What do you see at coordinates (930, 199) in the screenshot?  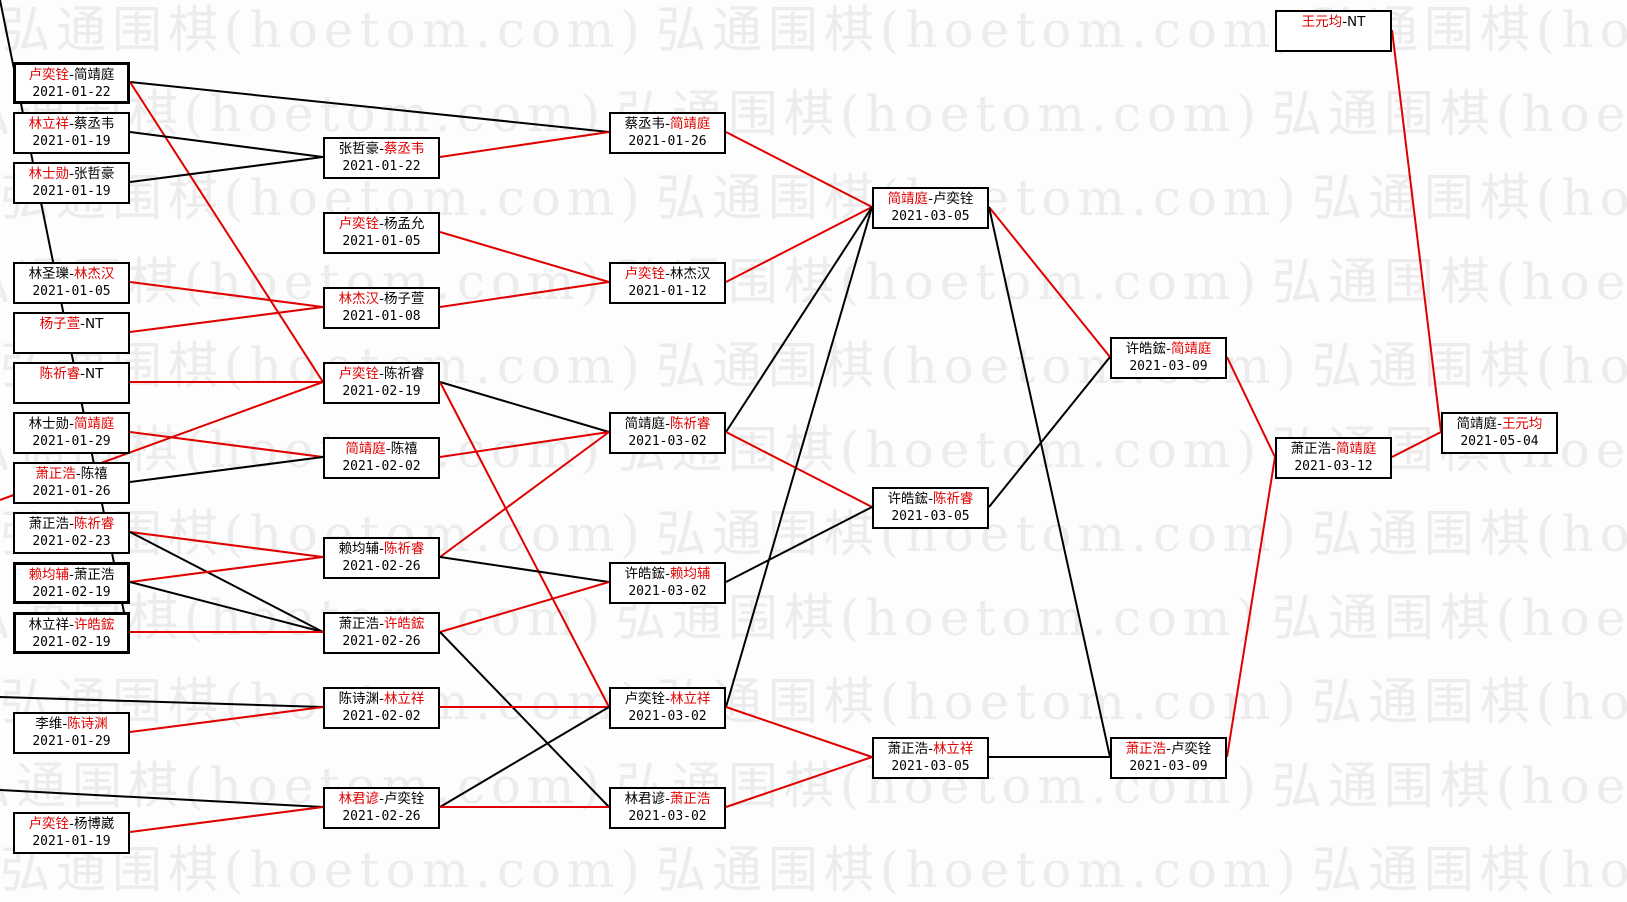 I see `match-players: 简靖庭-卢奕铨` at bounding box center [930, 199].